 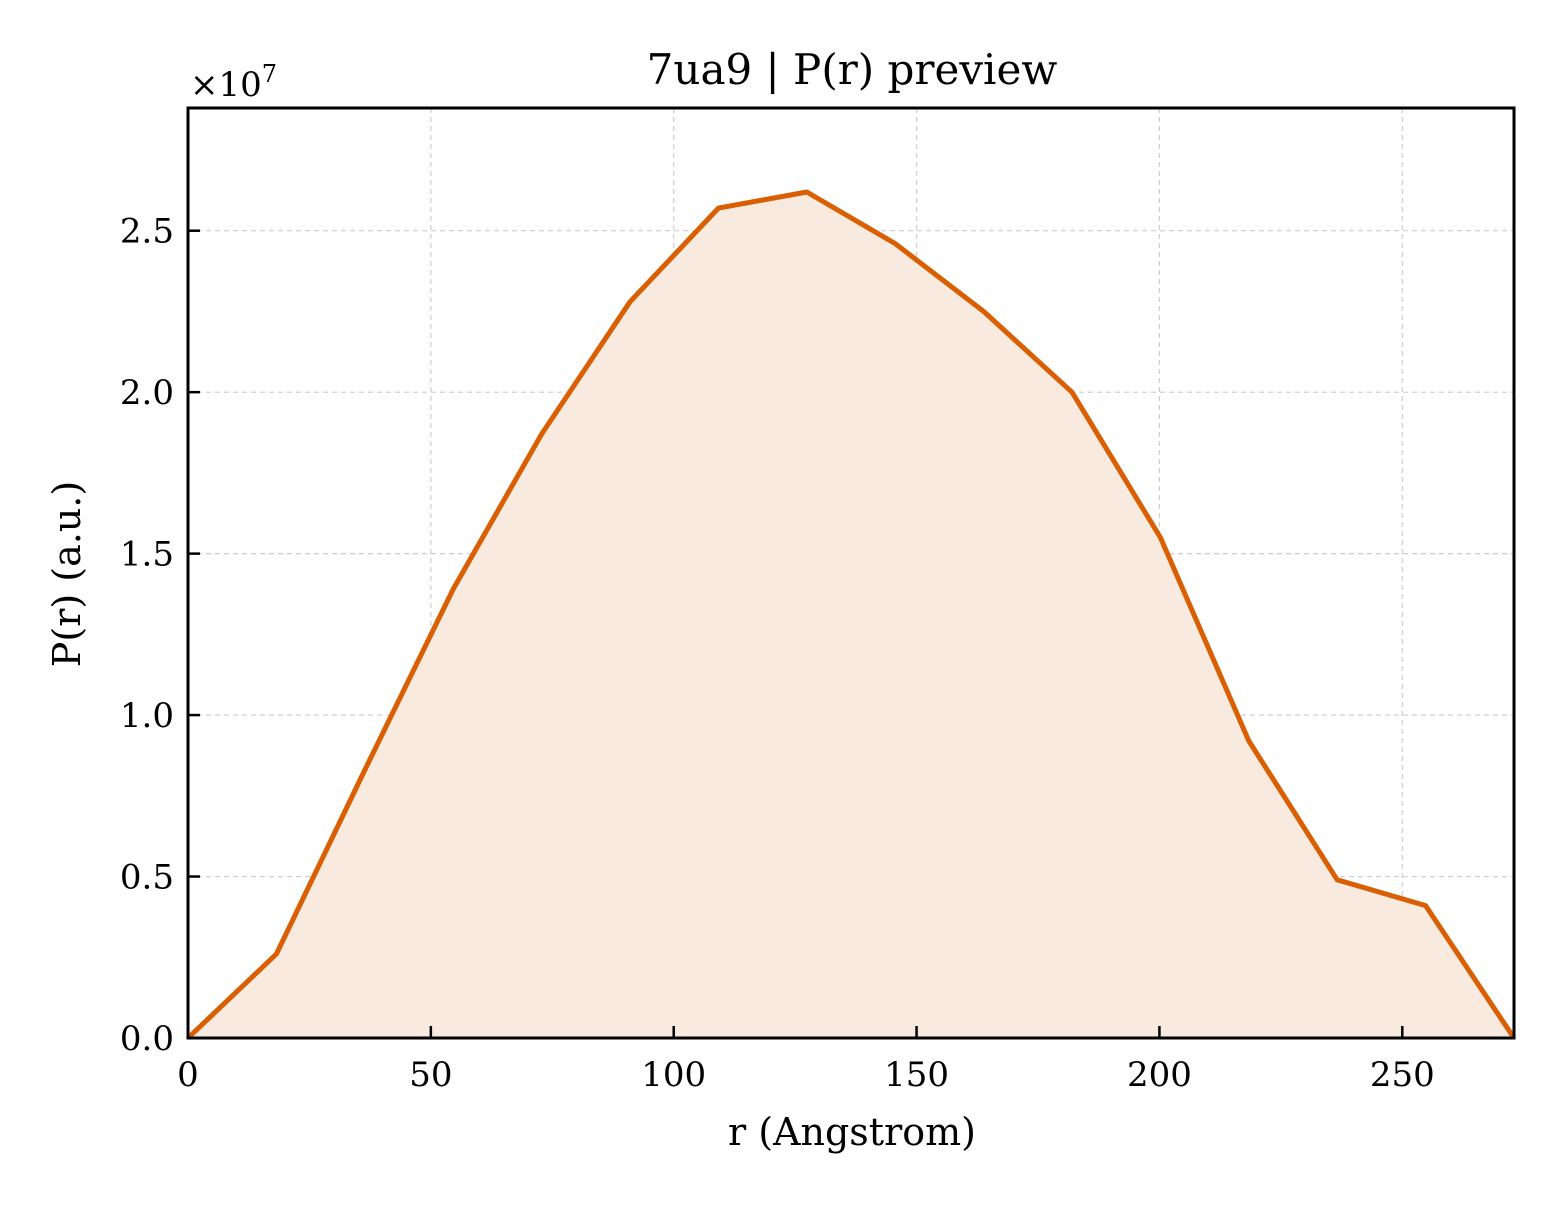 I want to click on x-axis-label: r (Angstrom), so click(x=852, y=1132).